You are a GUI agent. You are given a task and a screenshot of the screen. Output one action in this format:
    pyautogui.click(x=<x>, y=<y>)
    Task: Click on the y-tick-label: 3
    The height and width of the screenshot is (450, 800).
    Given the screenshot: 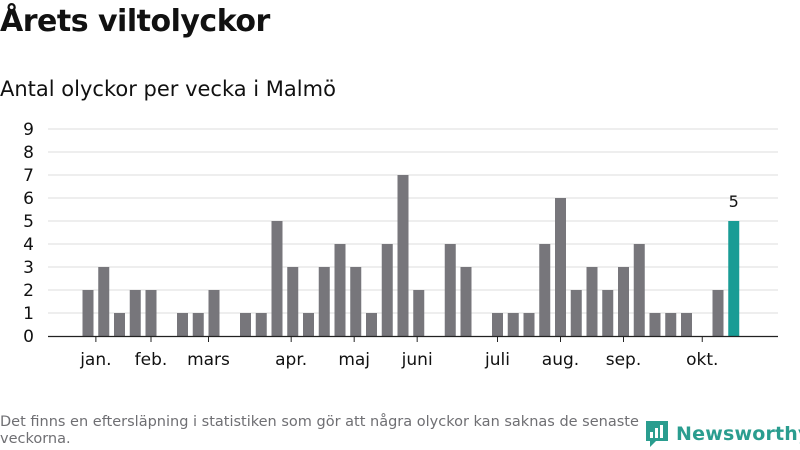 What is the action you would take?
    pyautogui.click(x=28, y=268)
    